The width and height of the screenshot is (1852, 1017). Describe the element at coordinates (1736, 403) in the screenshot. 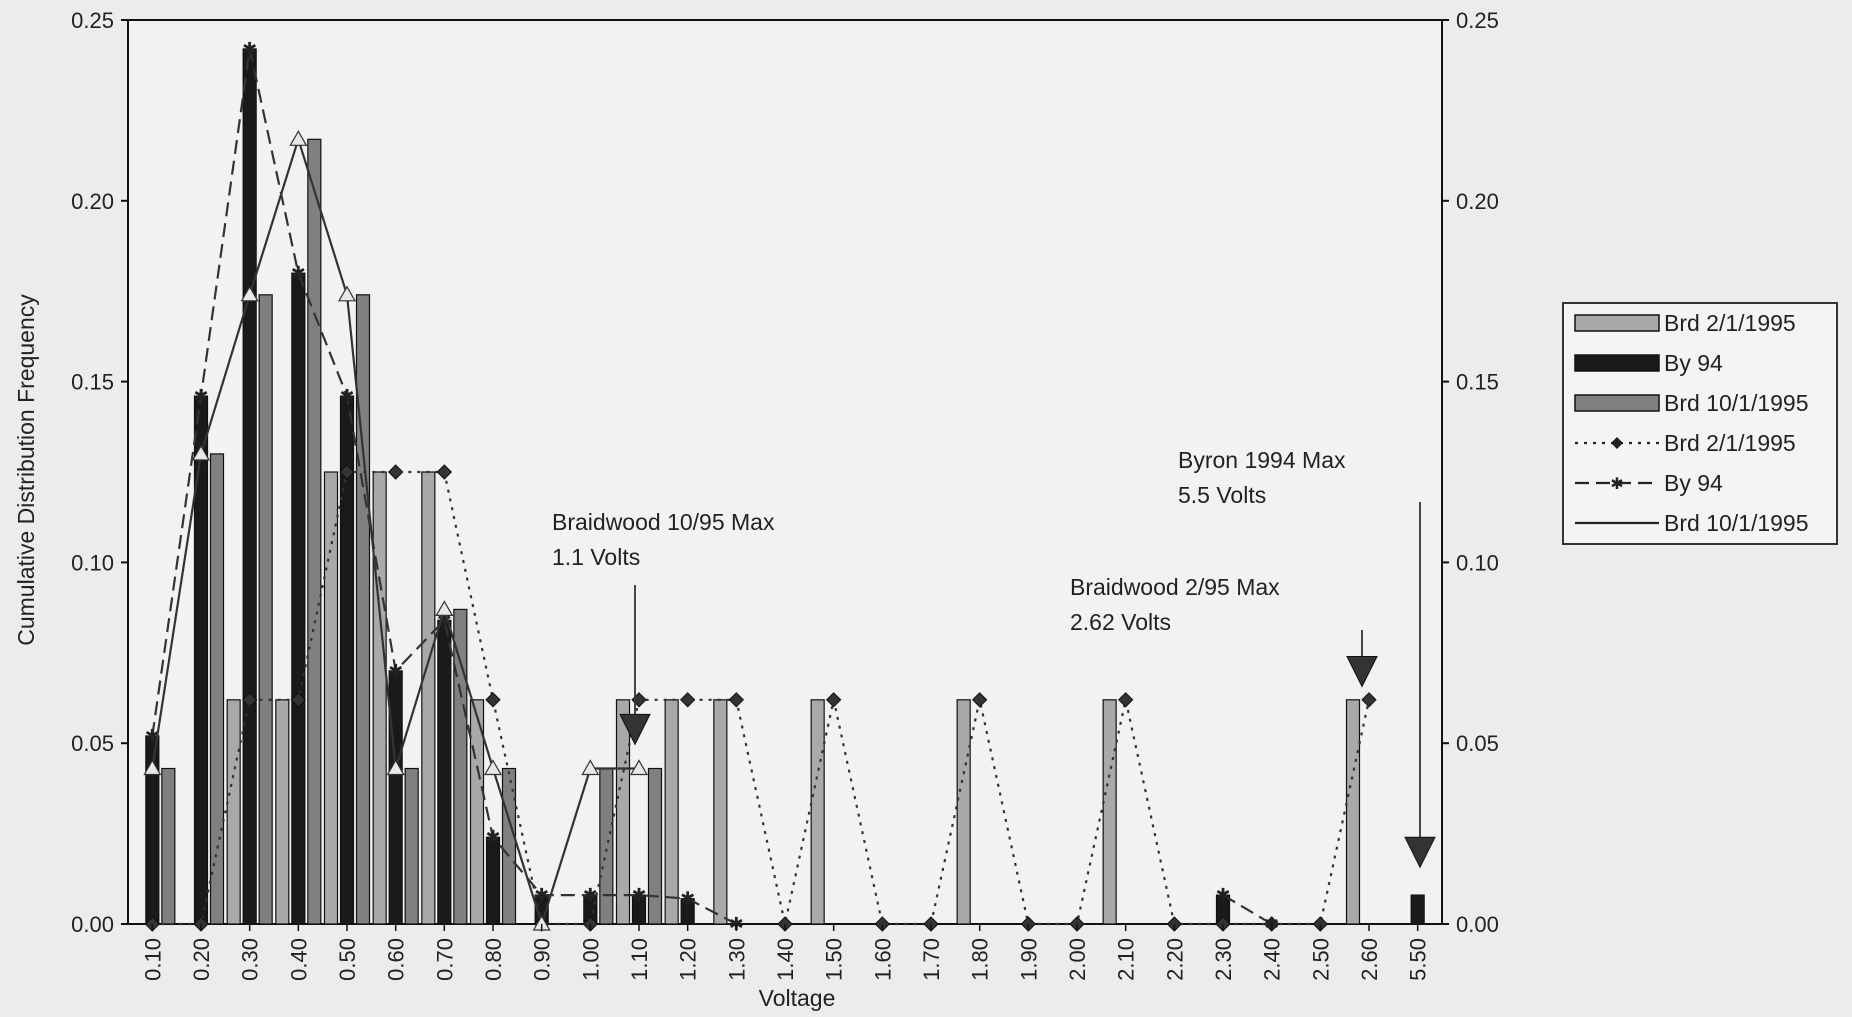

I see `legend-label-2: Brd 10/1/1995` at that location.